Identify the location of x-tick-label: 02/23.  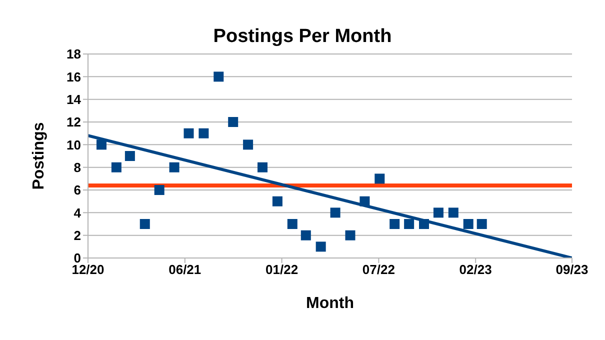
(475, 270).